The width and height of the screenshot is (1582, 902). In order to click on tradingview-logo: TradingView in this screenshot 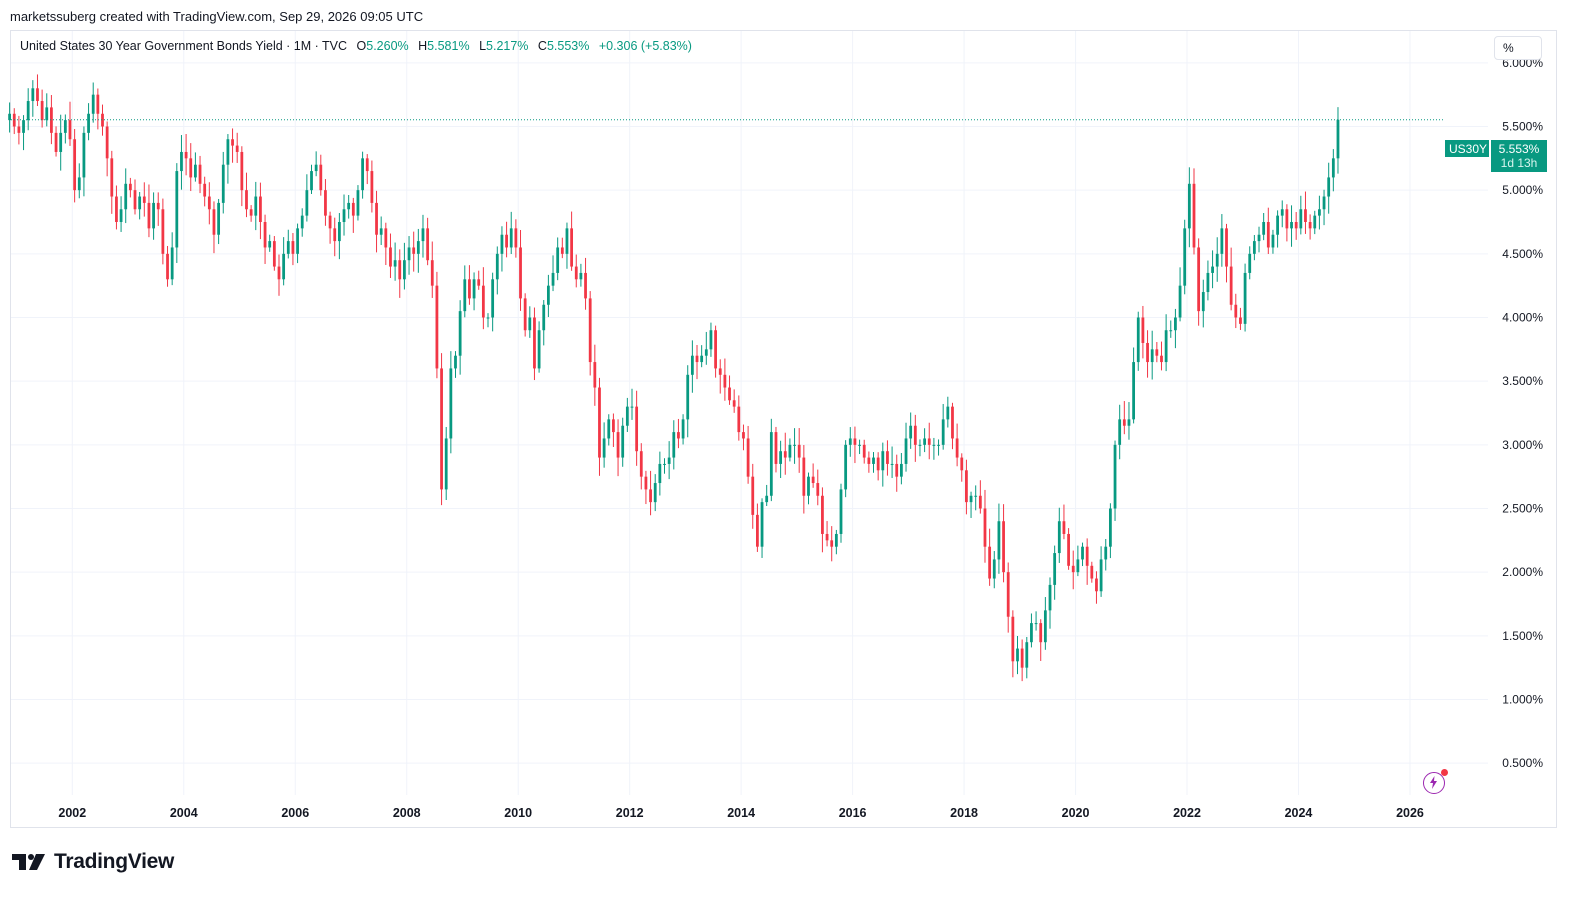, I will do `click(93, 862)`.